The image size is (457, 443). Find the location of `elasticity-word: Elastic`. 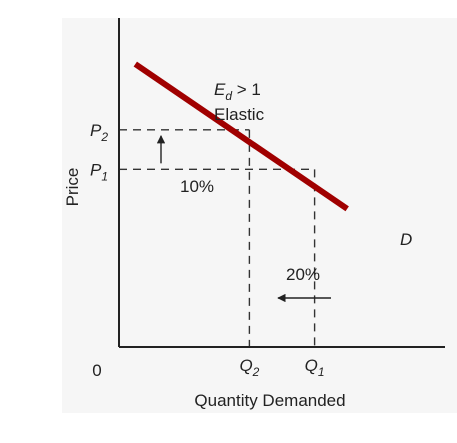

elasticity-word: Elastic is located at coordinates (239, 114).